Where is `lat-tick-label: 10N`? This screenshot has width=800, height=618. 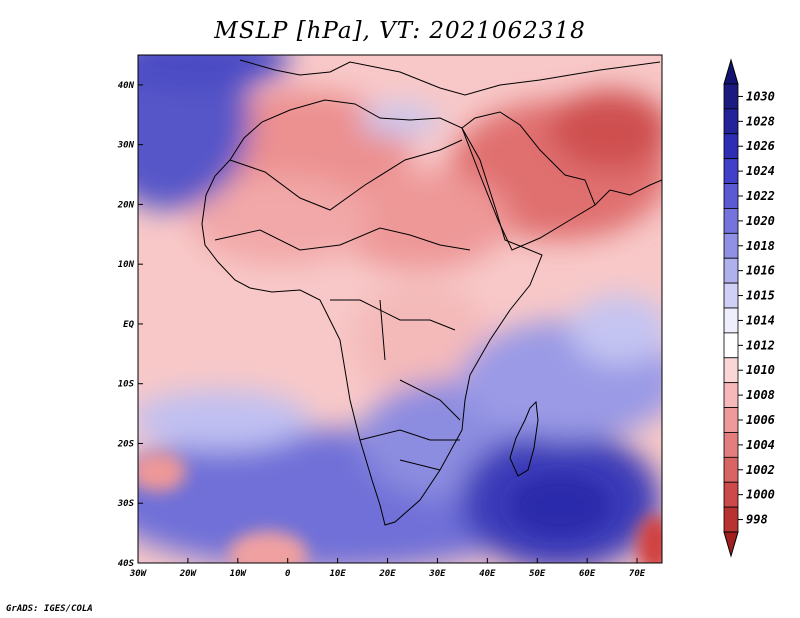 lat-tick-label: 10N is located at coordinates (126, 265).